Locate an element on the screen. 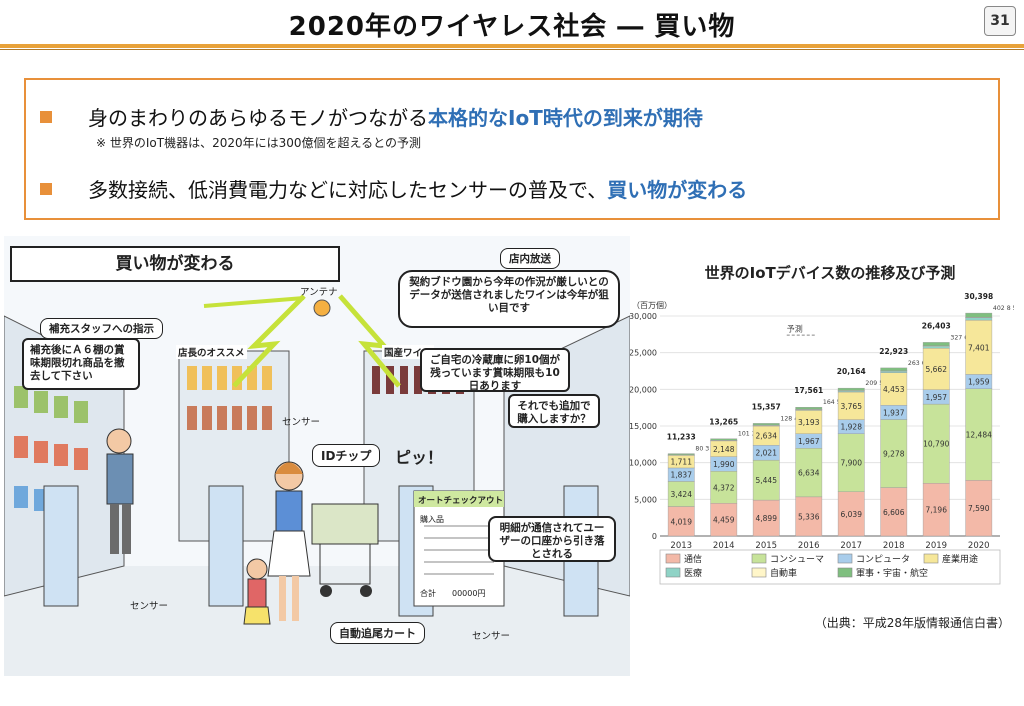 The height and width of the screenshot is (706, 1024). title-rule-thin is located at coordinates (512, 49).